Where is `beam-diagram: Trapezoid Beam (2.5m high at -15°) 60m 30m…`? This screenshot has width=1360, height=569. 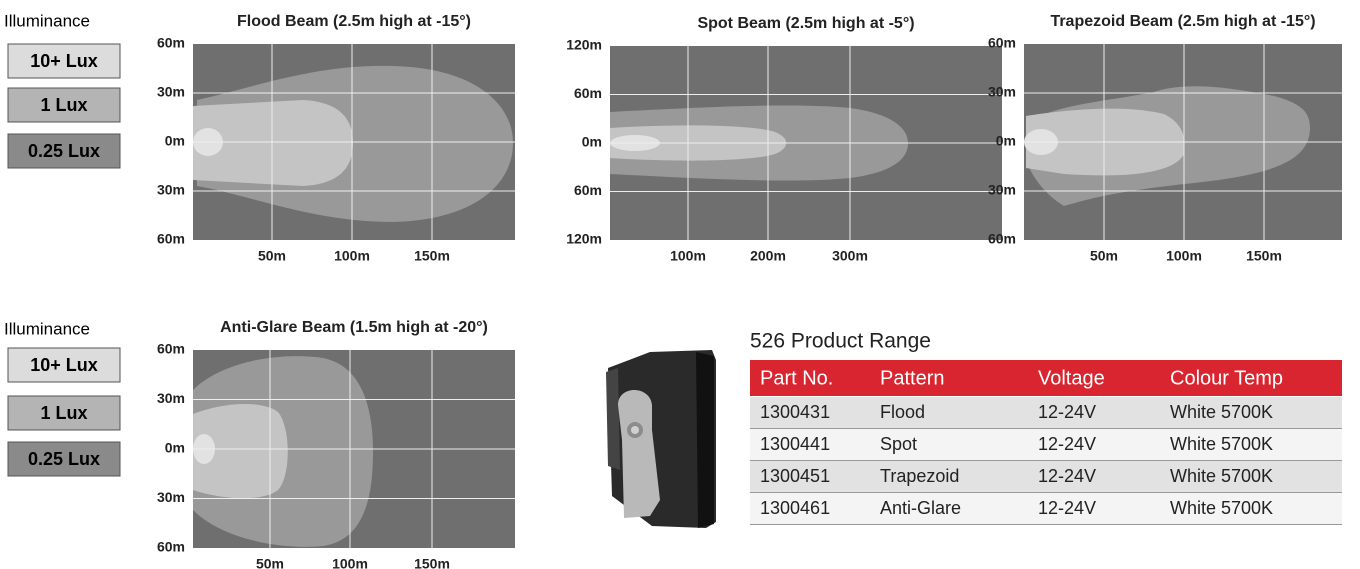 beam-diagram: Trapezoid Beam (2.5m high at -15°) 60m 30m… is located at coordinates (1165, 138).